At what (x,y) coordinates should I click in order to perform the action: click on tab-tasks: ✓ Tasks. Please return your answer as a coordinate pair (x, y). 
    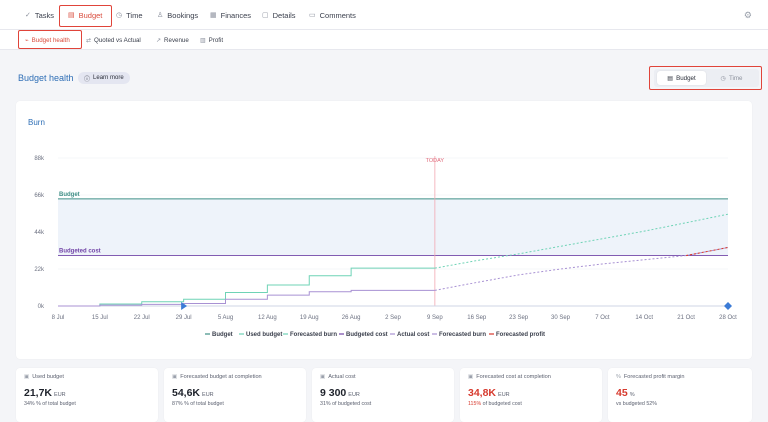
    Looking at the image, I should click on (39, 15).